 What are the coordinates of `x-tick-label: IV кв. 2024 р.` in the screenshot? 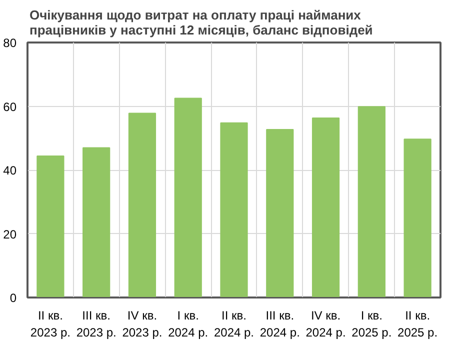 It's located at (326, 324).